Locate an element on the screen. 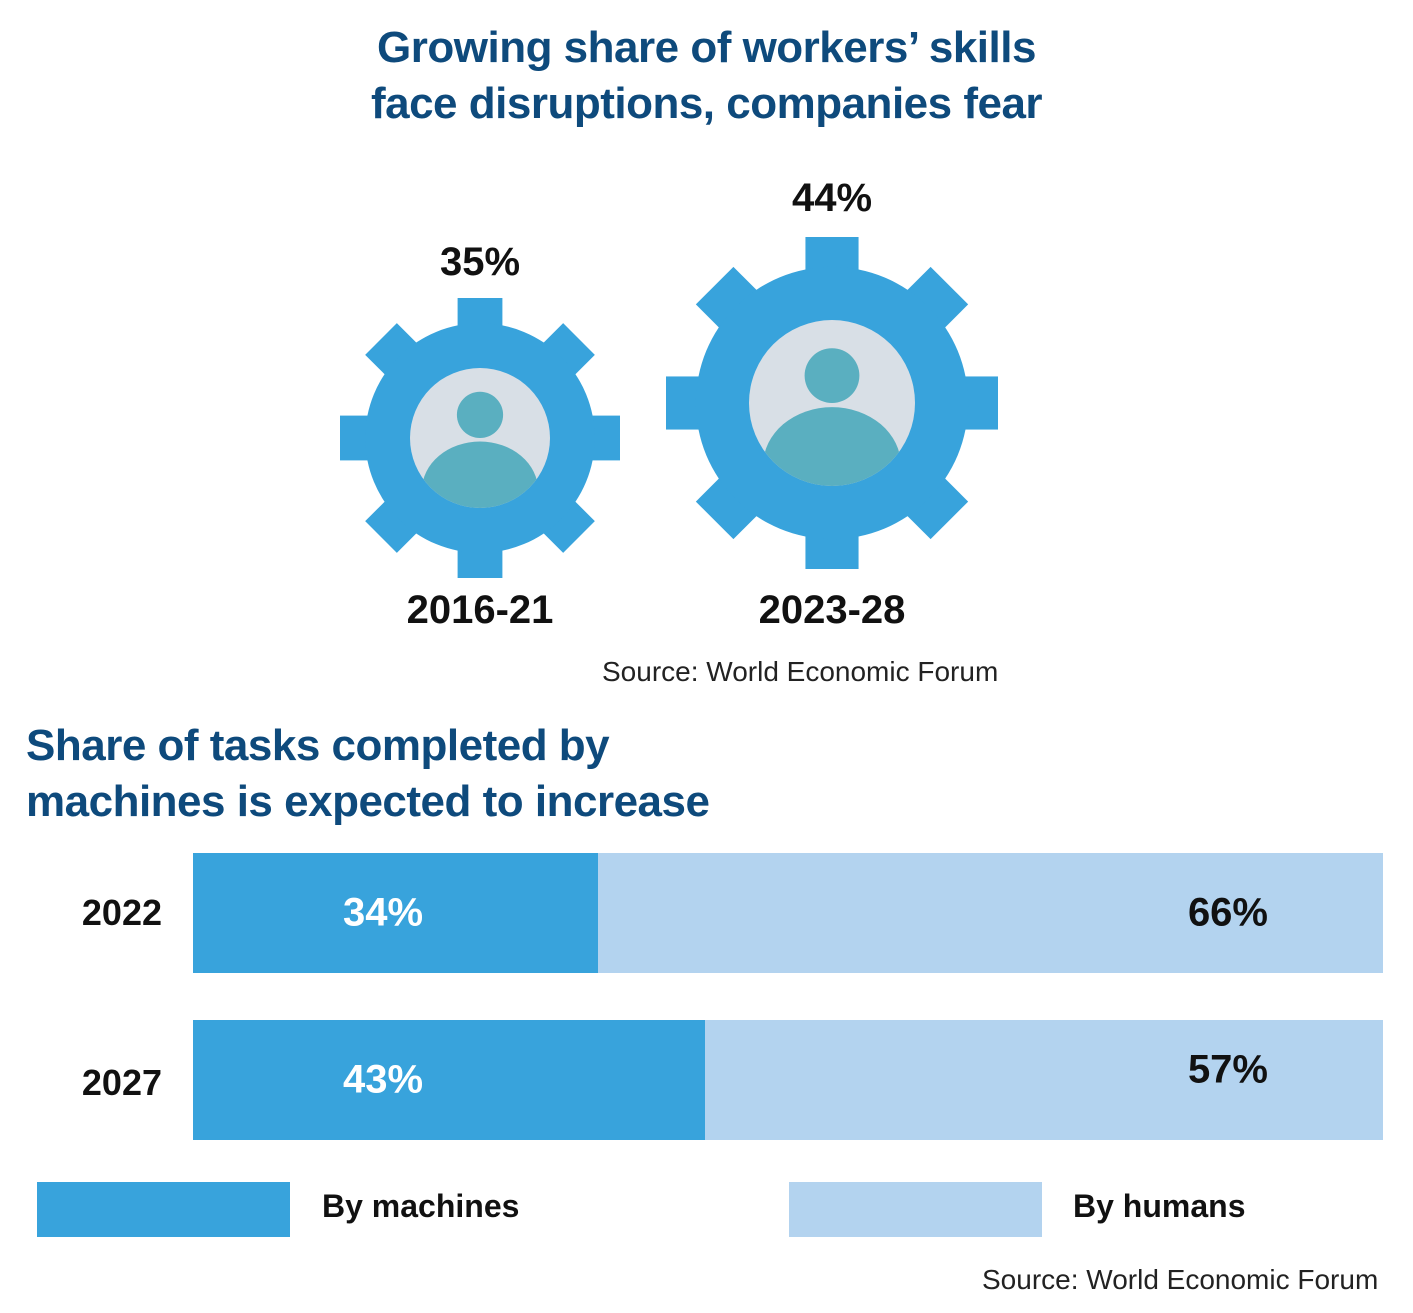 This screenshot has height=1313, width=1413. stacked-bar-2022: 34% 66% is located at coordinates (788, 913).